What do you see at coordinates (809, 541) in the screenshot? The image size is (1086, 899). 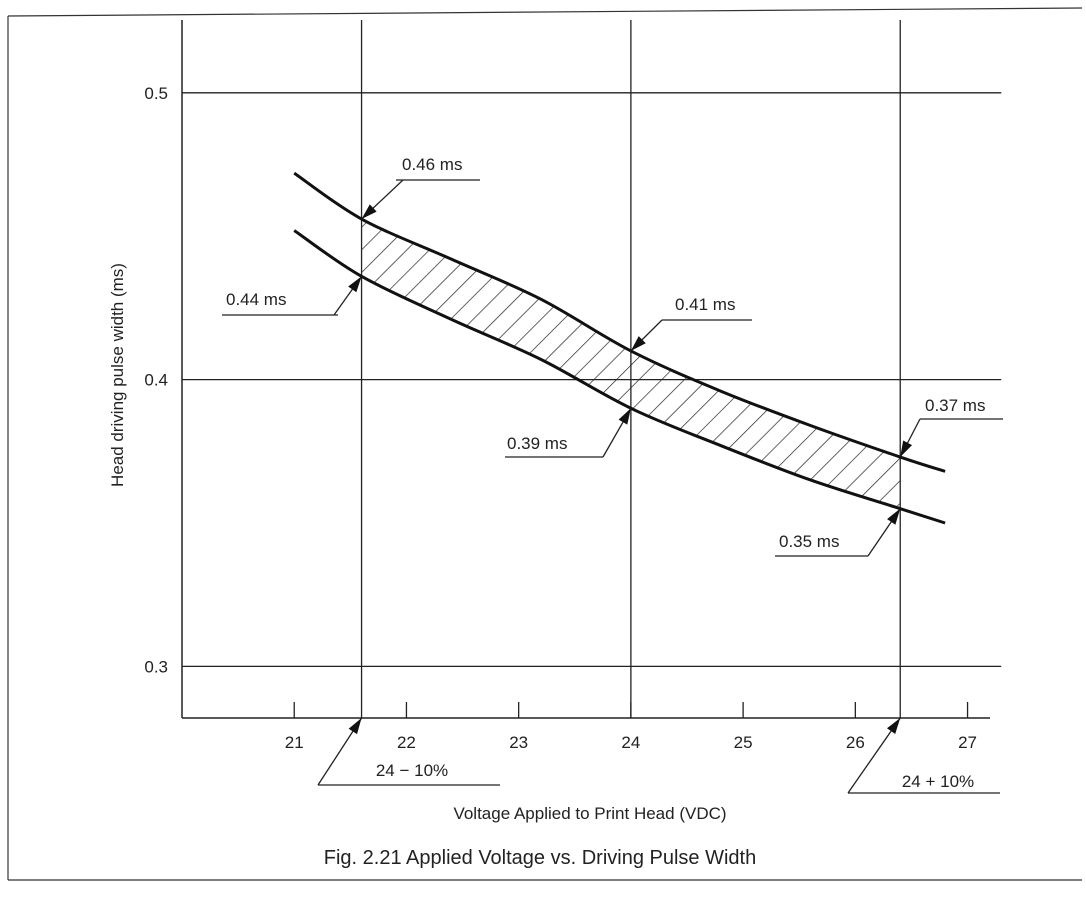 I see `annotation-label-5: 0.35 ms` at bounding box center [809, 541].